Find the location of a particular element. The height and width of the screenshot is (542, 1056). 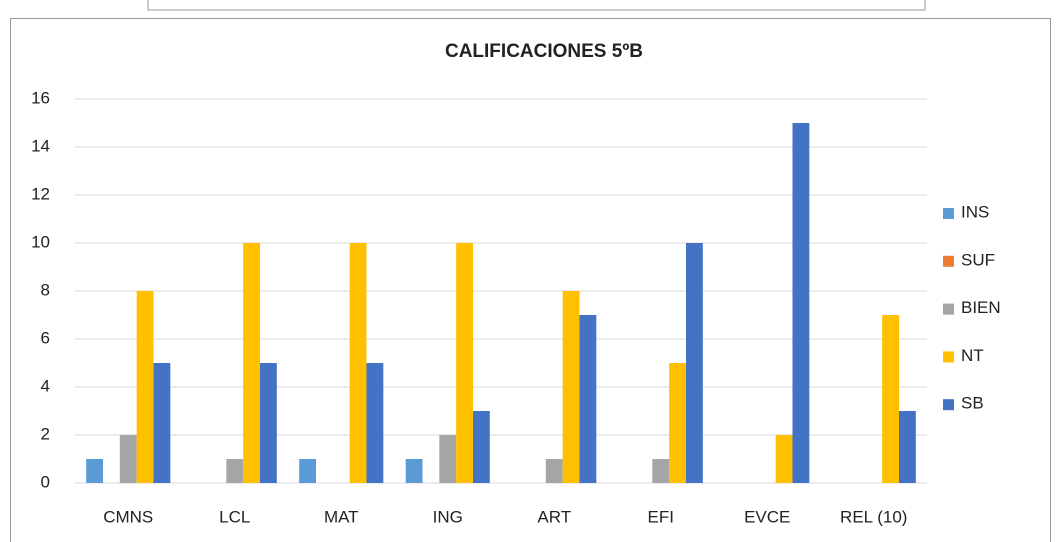

legend-label: SUF is located at coordinates (978, 259).